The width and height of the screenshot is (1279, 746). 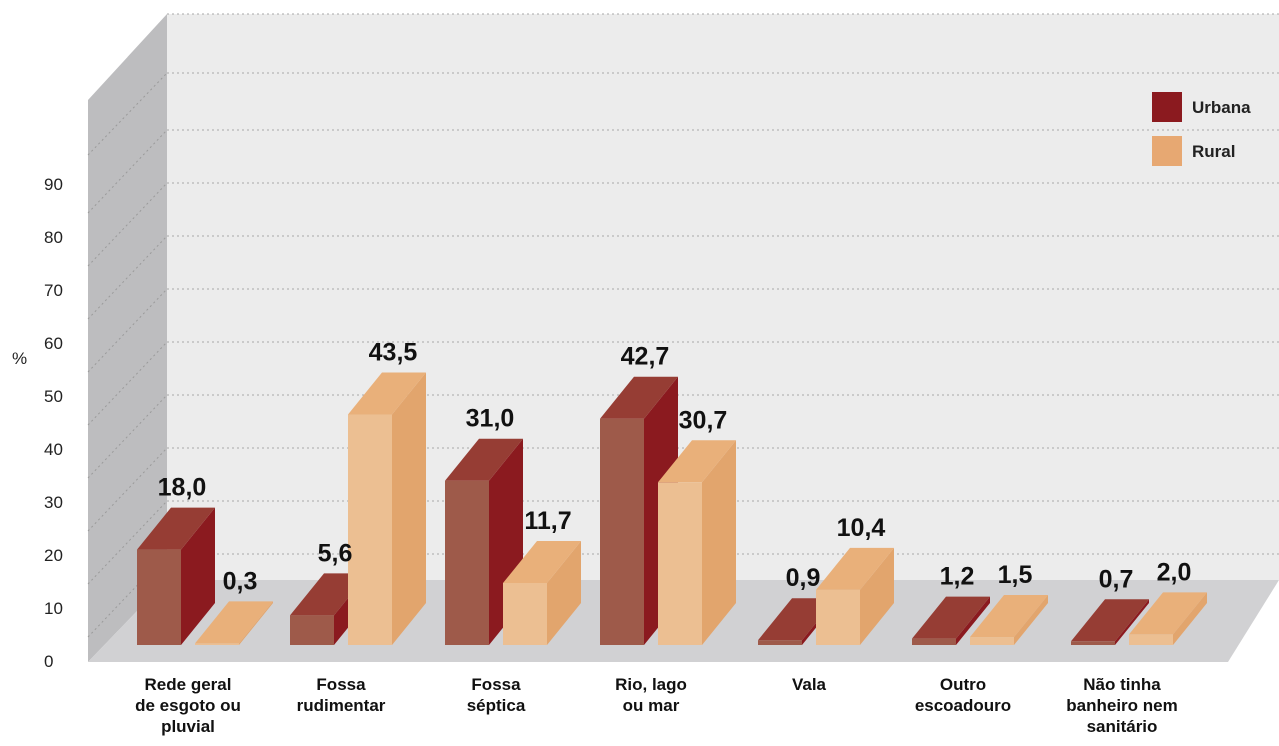 What do you see at coordinates (1221, 107) in the screenshot?
I see `legend-label-urbana: Urbana` at bounding box center [1221, 107].